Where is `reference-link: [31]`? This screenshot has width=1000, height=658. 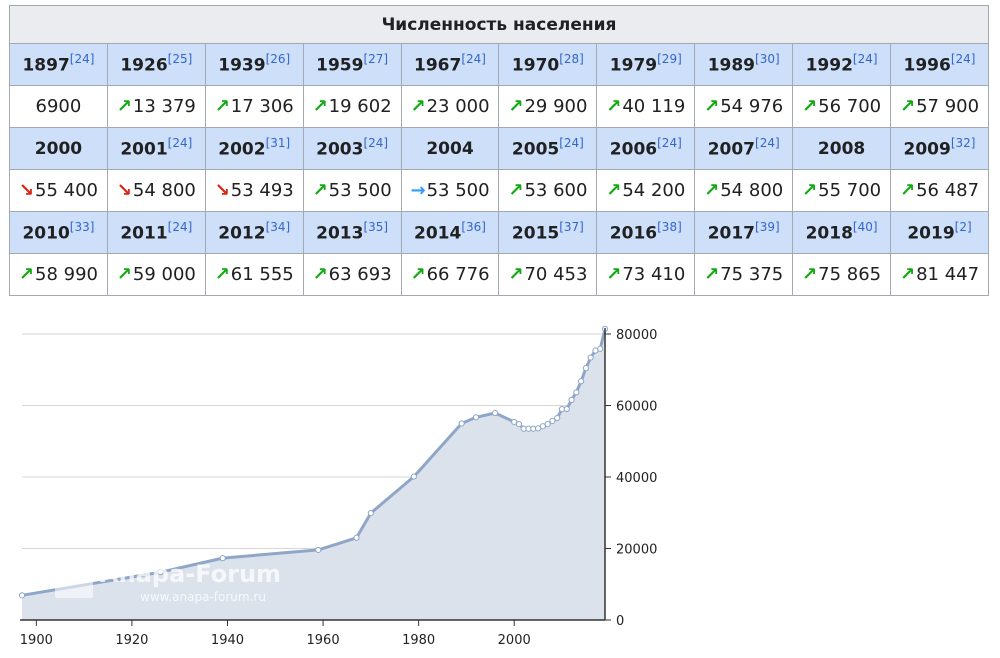 reference-link: [31] is located at coordinates (278, 143).